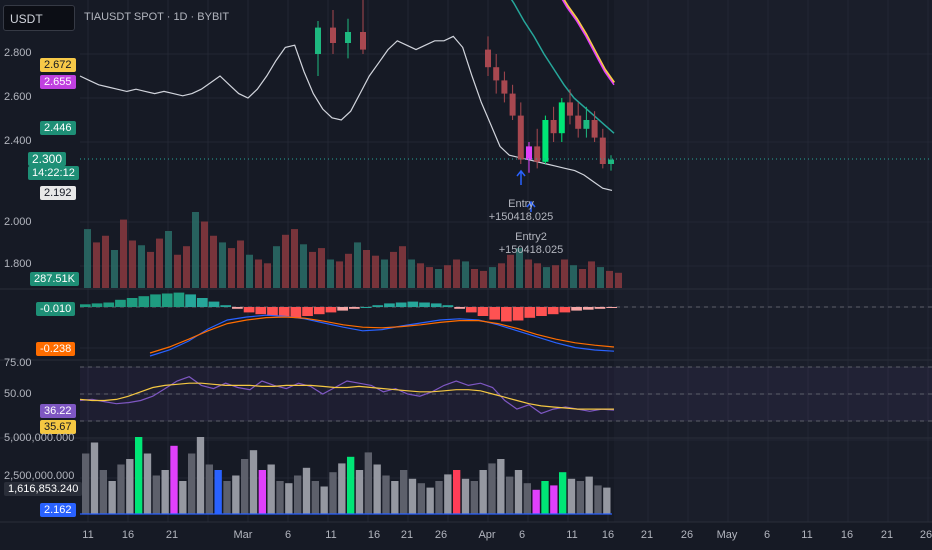 This screenshot has height=550, width=932. What do you see at coordinates (18, 363) in the screenshot?
I see `rsi-tick: 75.00` at bounding box center [18, 363].